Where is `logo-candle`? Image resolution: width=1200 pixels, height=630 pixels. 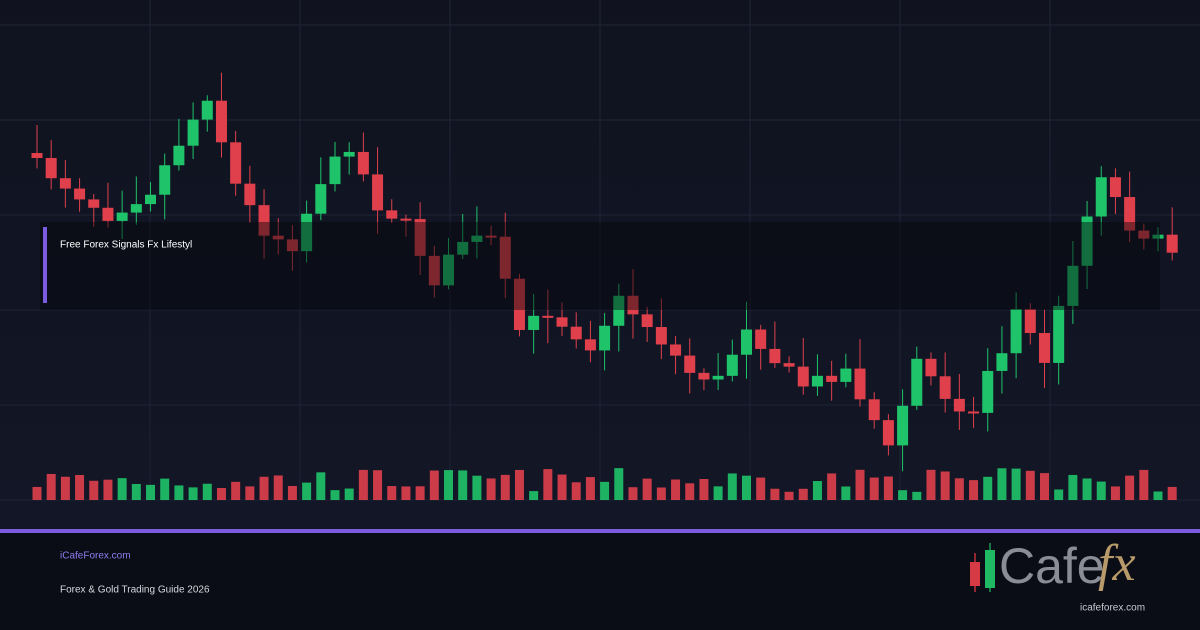 logo-candle is located at coordinates (990, 569).